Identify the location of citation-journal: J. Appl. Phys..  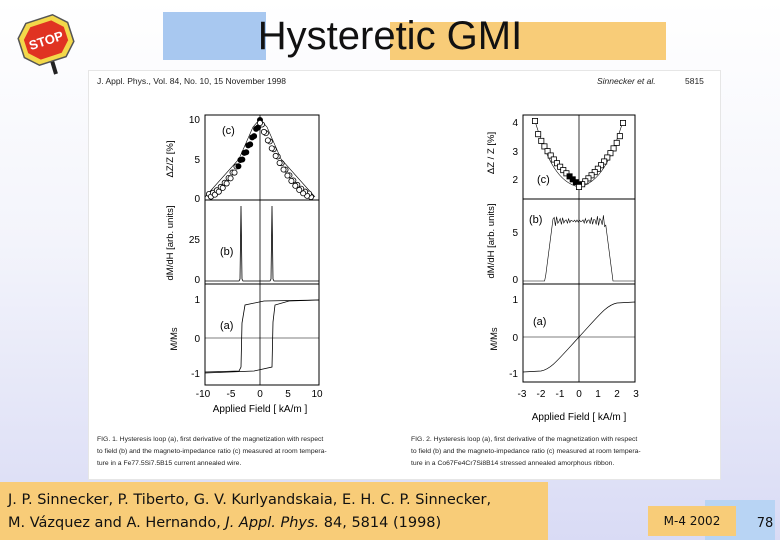
(272, 523).